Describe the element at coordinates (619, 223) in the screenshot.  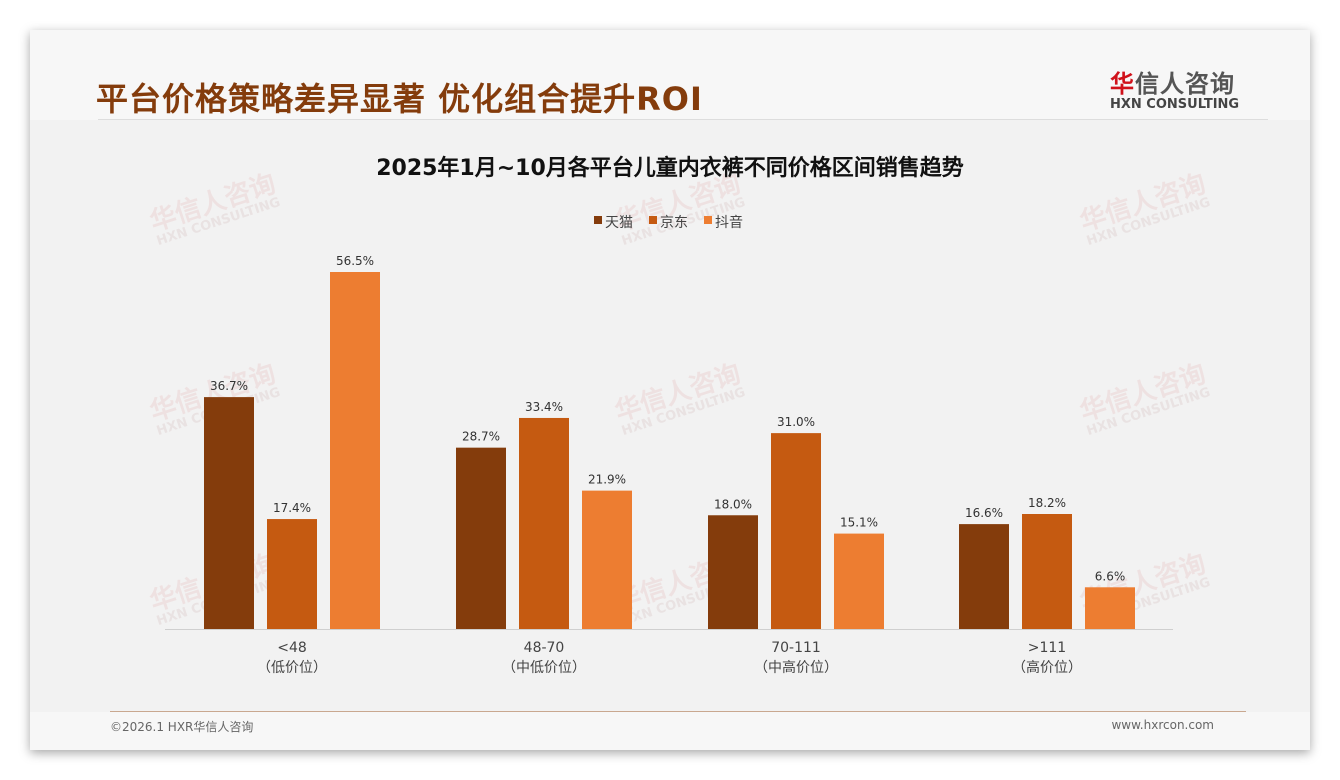
I see `legend-label: 天猫` at that location.